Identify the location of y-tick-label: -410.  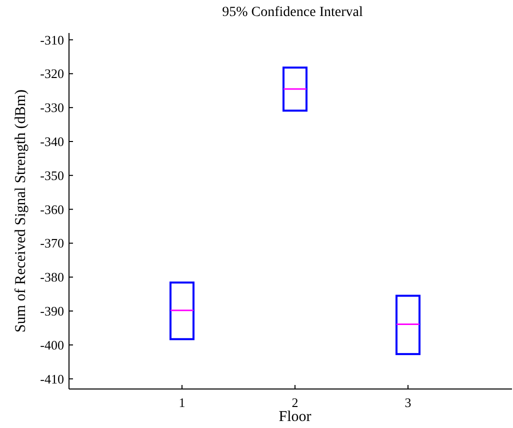
(52, 378).